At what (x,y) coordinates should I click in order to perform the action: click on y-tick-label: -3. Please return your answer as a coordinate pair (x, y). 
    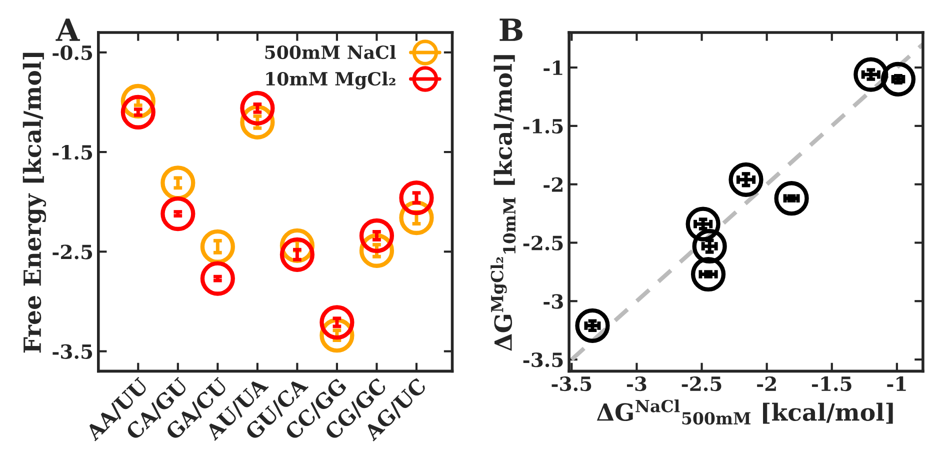
    Looking at the image, I should click on (553, 301).